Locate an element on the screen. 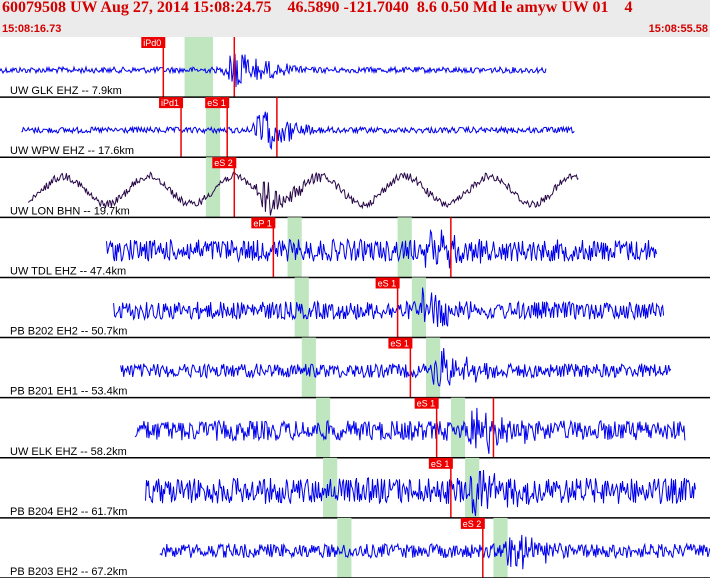 This screenshot has height=578, width=710. trace-row: eS 1 PB B204 EH2 -- 61.7km is located at coordinates (355, 488).